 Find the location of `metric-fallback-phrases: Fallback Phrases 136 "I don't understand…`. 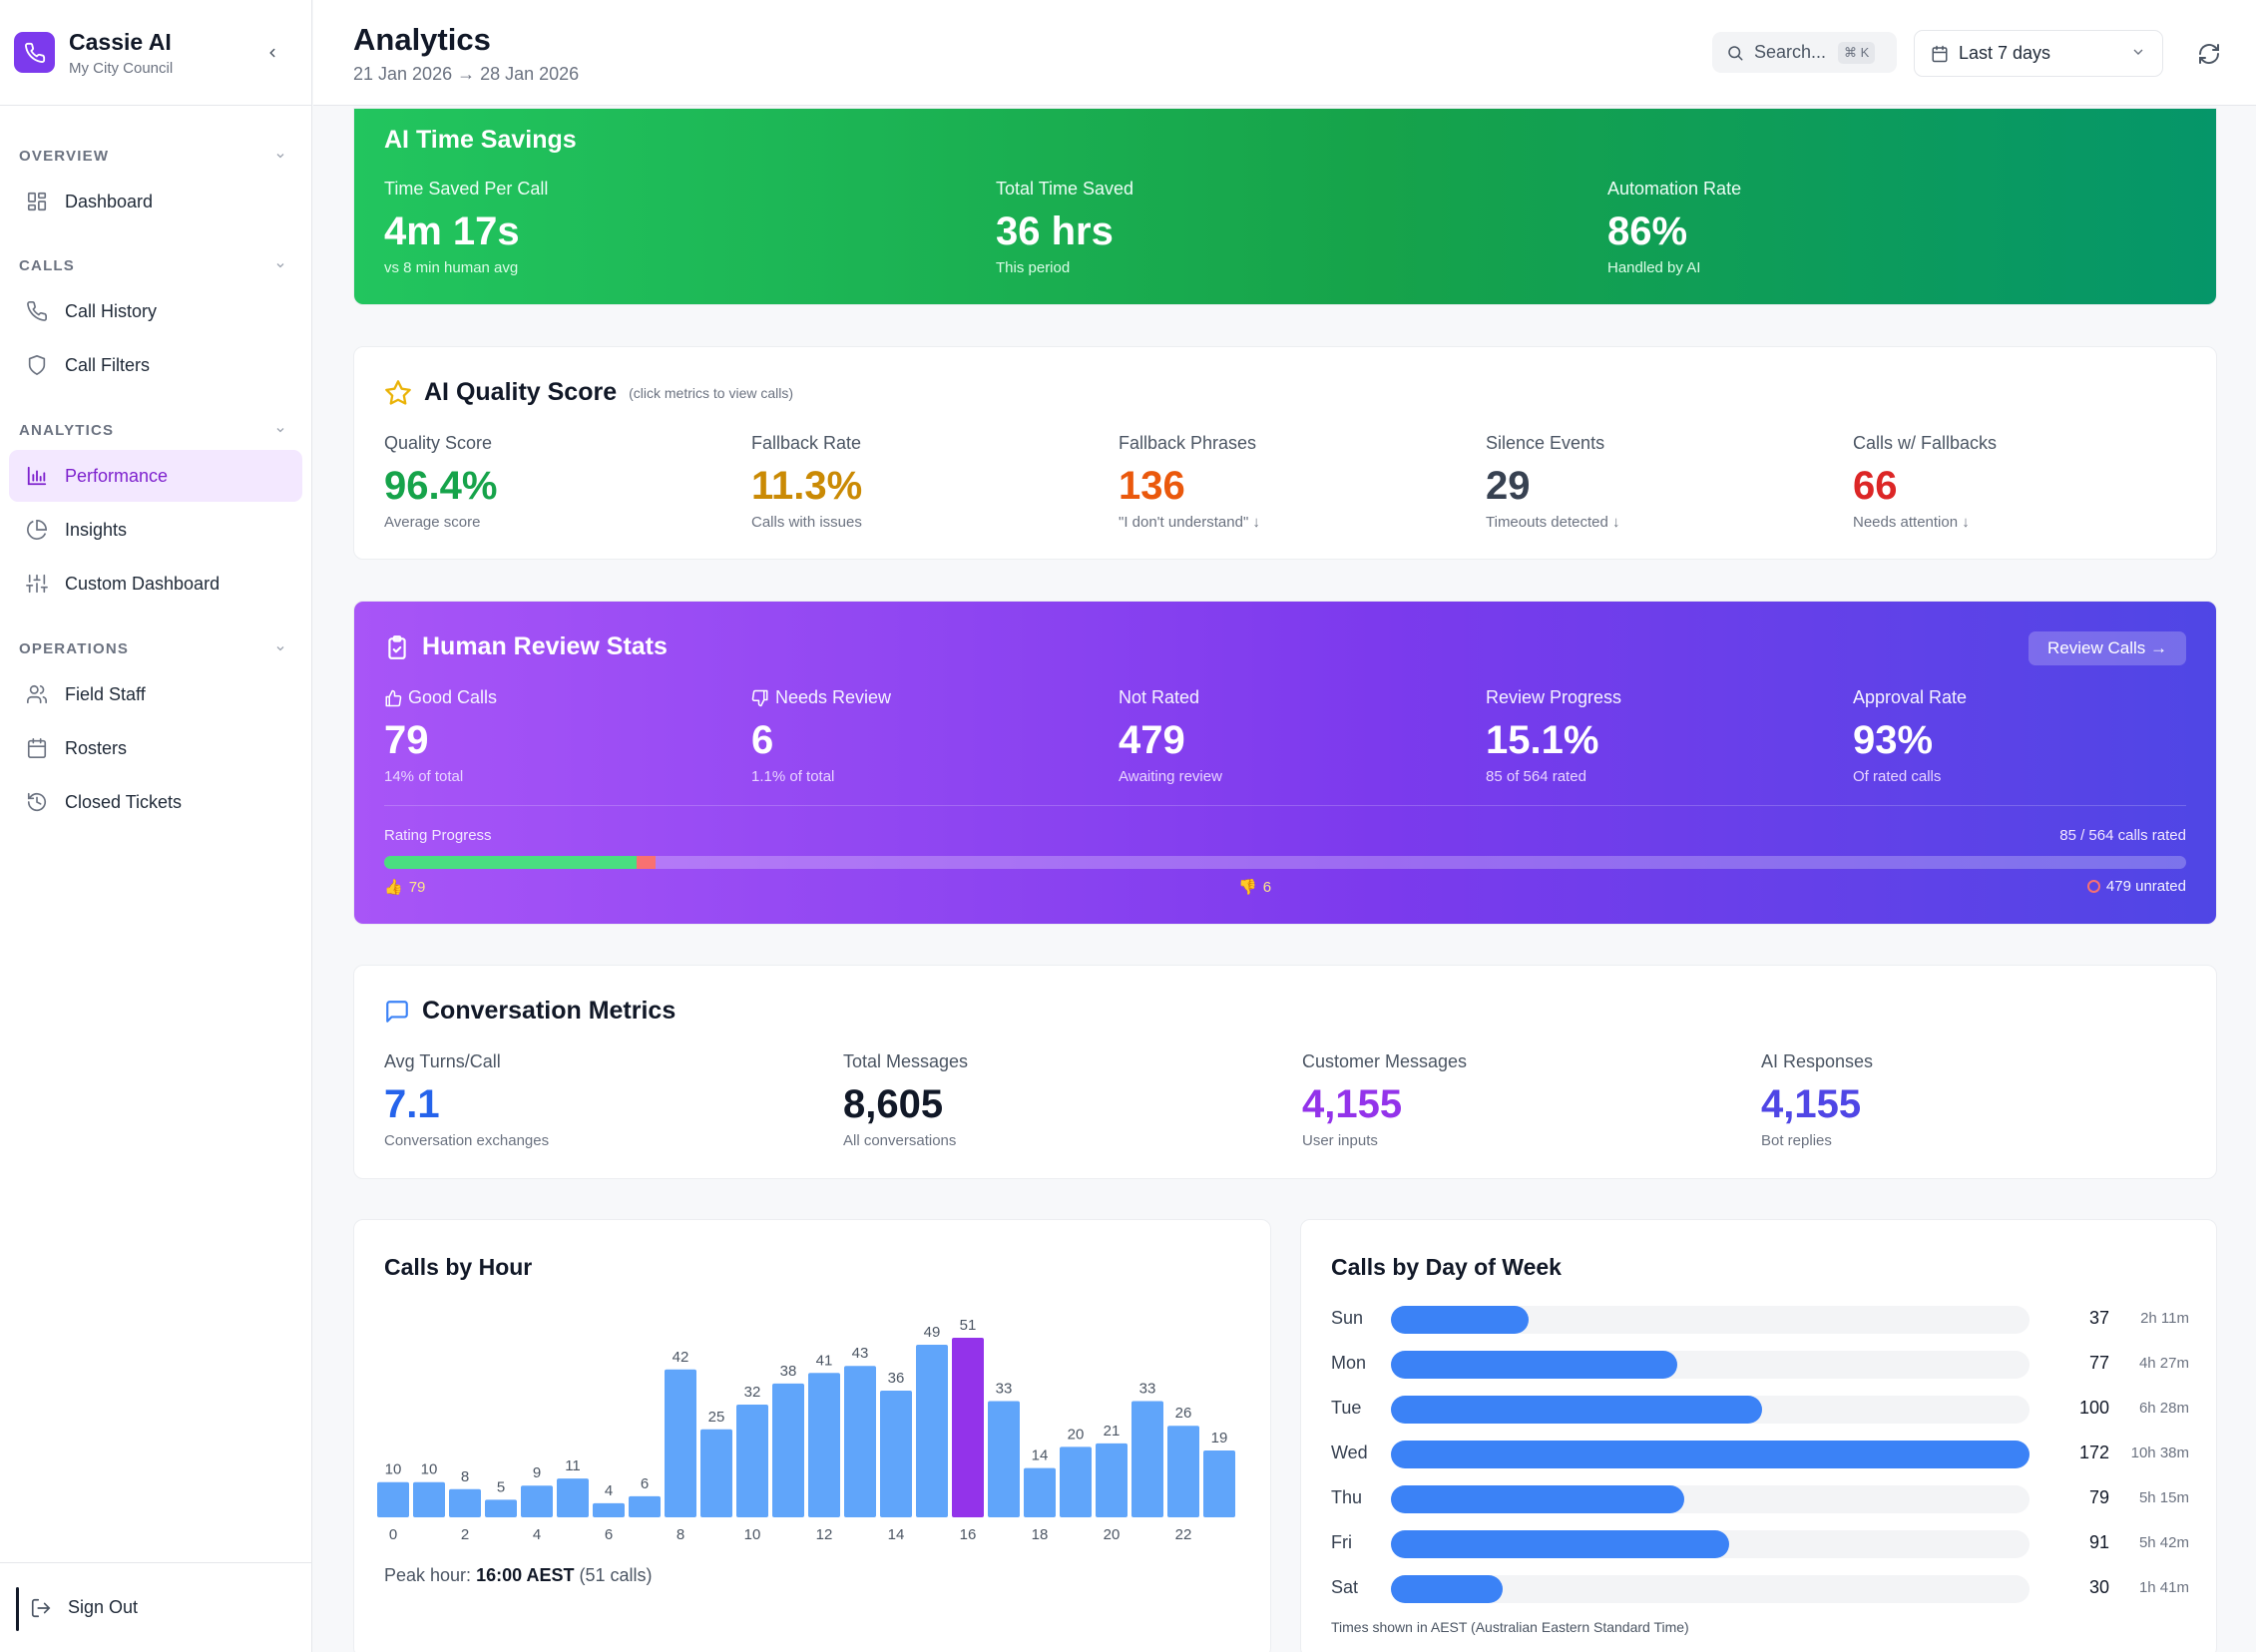

metric-fallback-phrases: Fallback Phrases 136 "I don't understand… is located at coordinates (1189, 482).